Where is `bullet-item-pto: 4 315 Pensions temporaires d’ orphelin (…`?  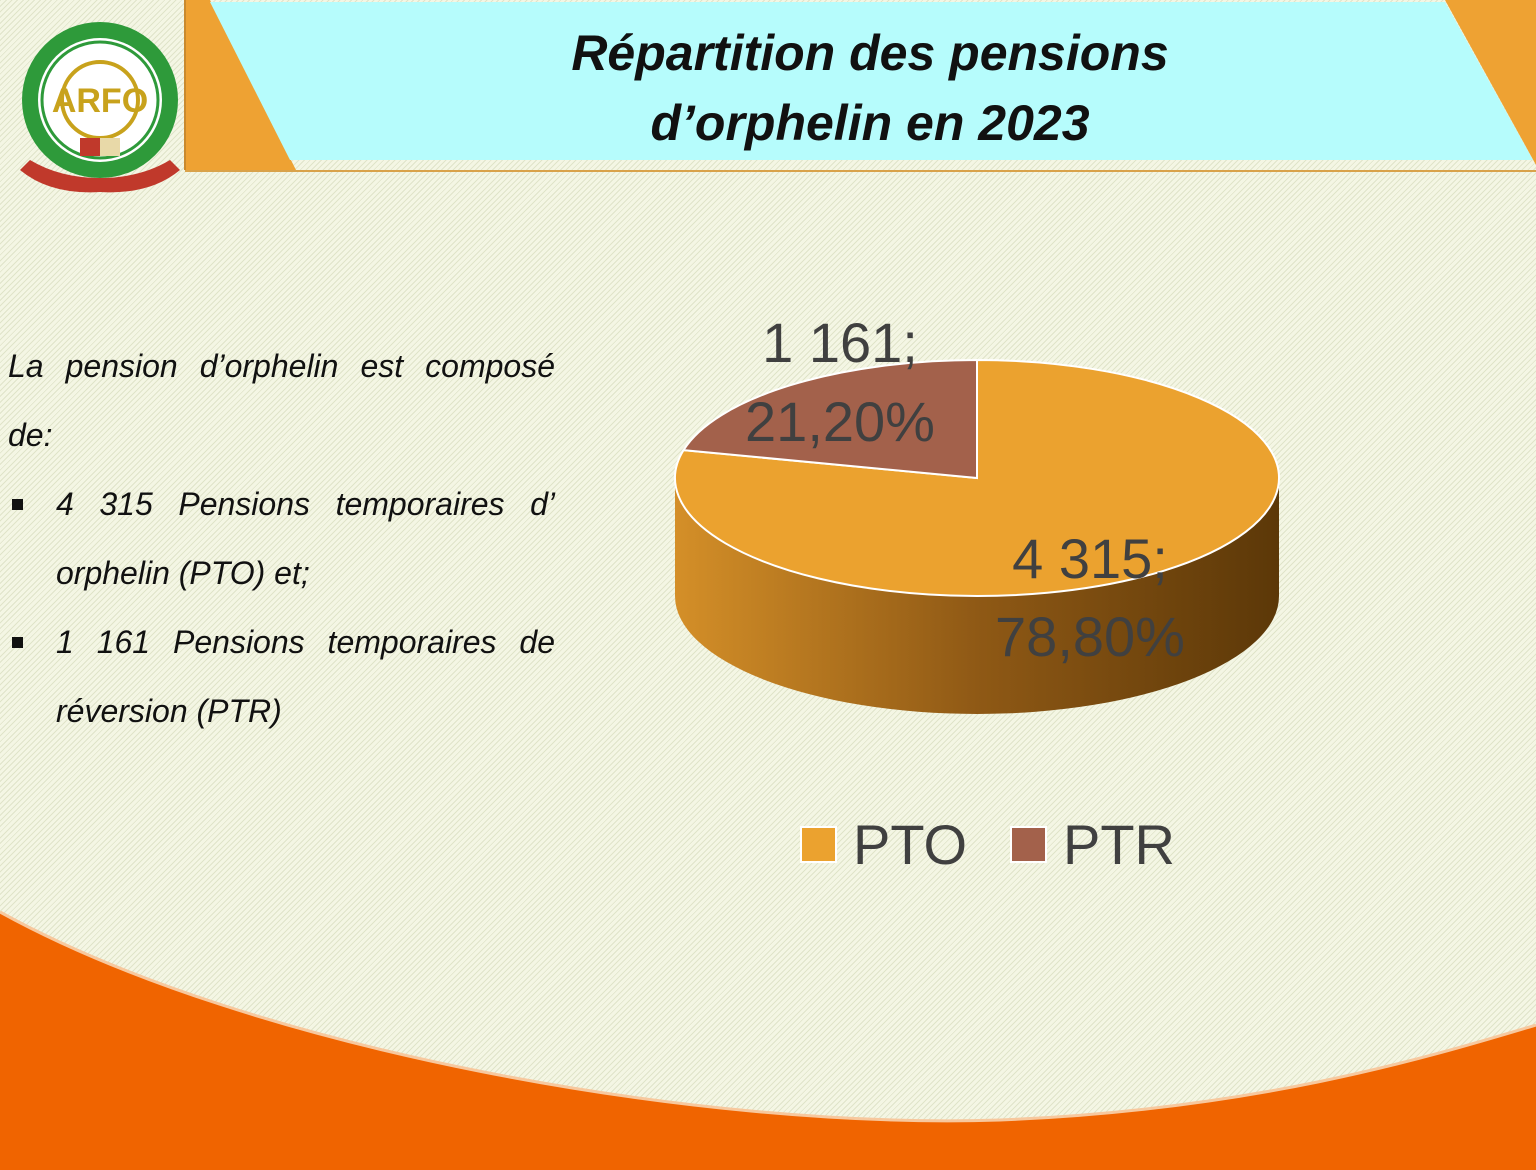 bullet-item-pto: 4 315 Pensions temporaires d’ orphelin (… is located at coordinates (281, 539).